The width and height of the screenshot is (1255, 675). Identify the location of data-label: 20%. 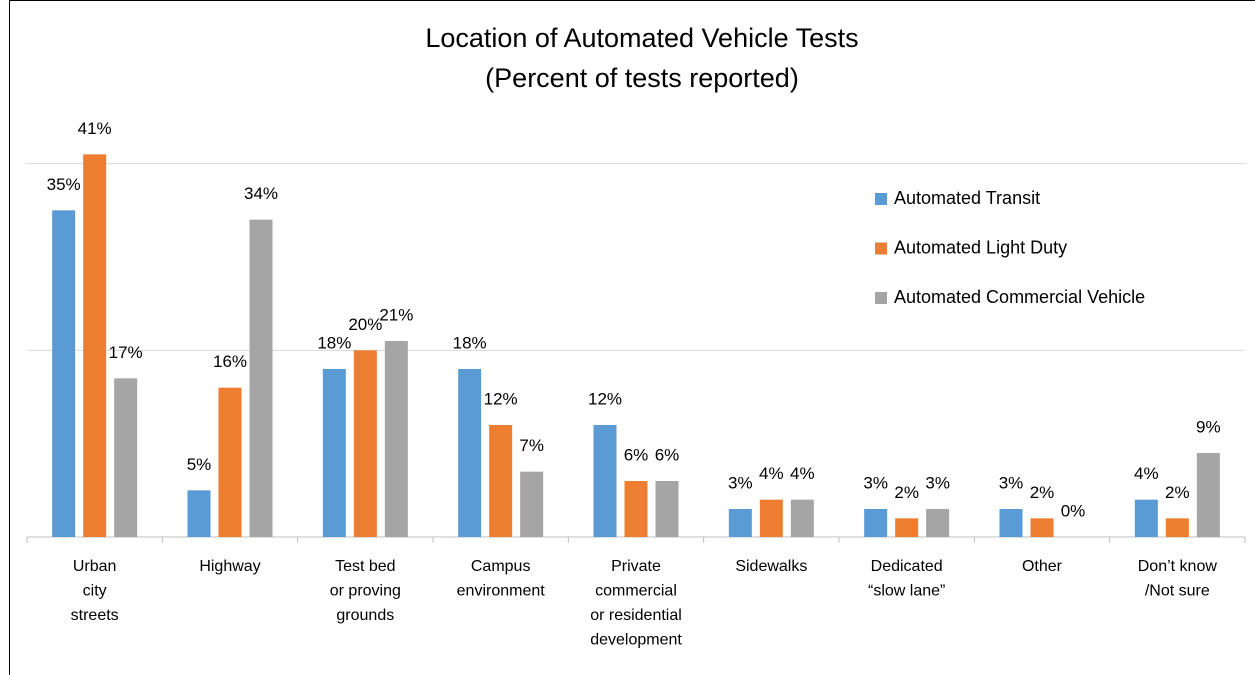
(365, 324).